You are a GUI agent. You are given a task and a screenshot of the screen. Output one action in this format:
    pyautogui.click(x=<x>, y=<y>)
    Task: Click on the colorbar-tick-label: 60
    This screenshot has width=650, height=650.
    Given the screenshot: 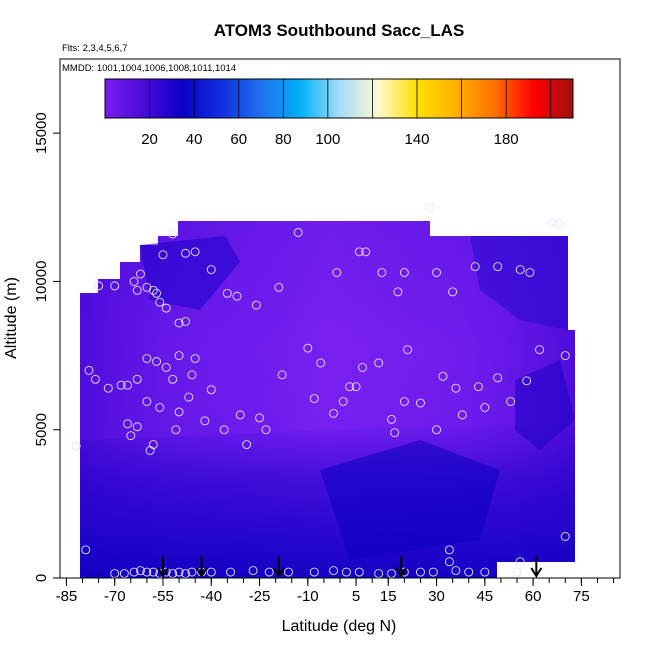 What is the action you would take?
    pyautogui.click(x=238, y=139)
    